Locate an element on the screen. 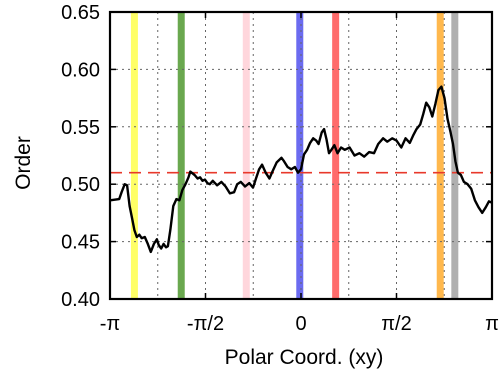 The width and height of the screenshot is (503, 373). y-tick-label: 0.60 is located at coordinates (80, 70).